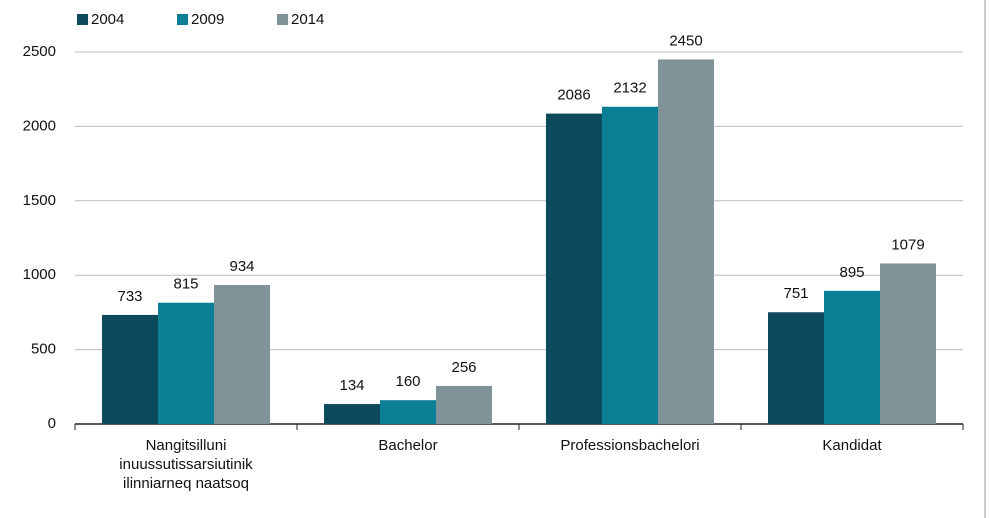 The width and height of the screenshot is (990, 518). Describe the element at coordinates (685, 40) in the screenshot. I see `value-label: 2450` at that location.